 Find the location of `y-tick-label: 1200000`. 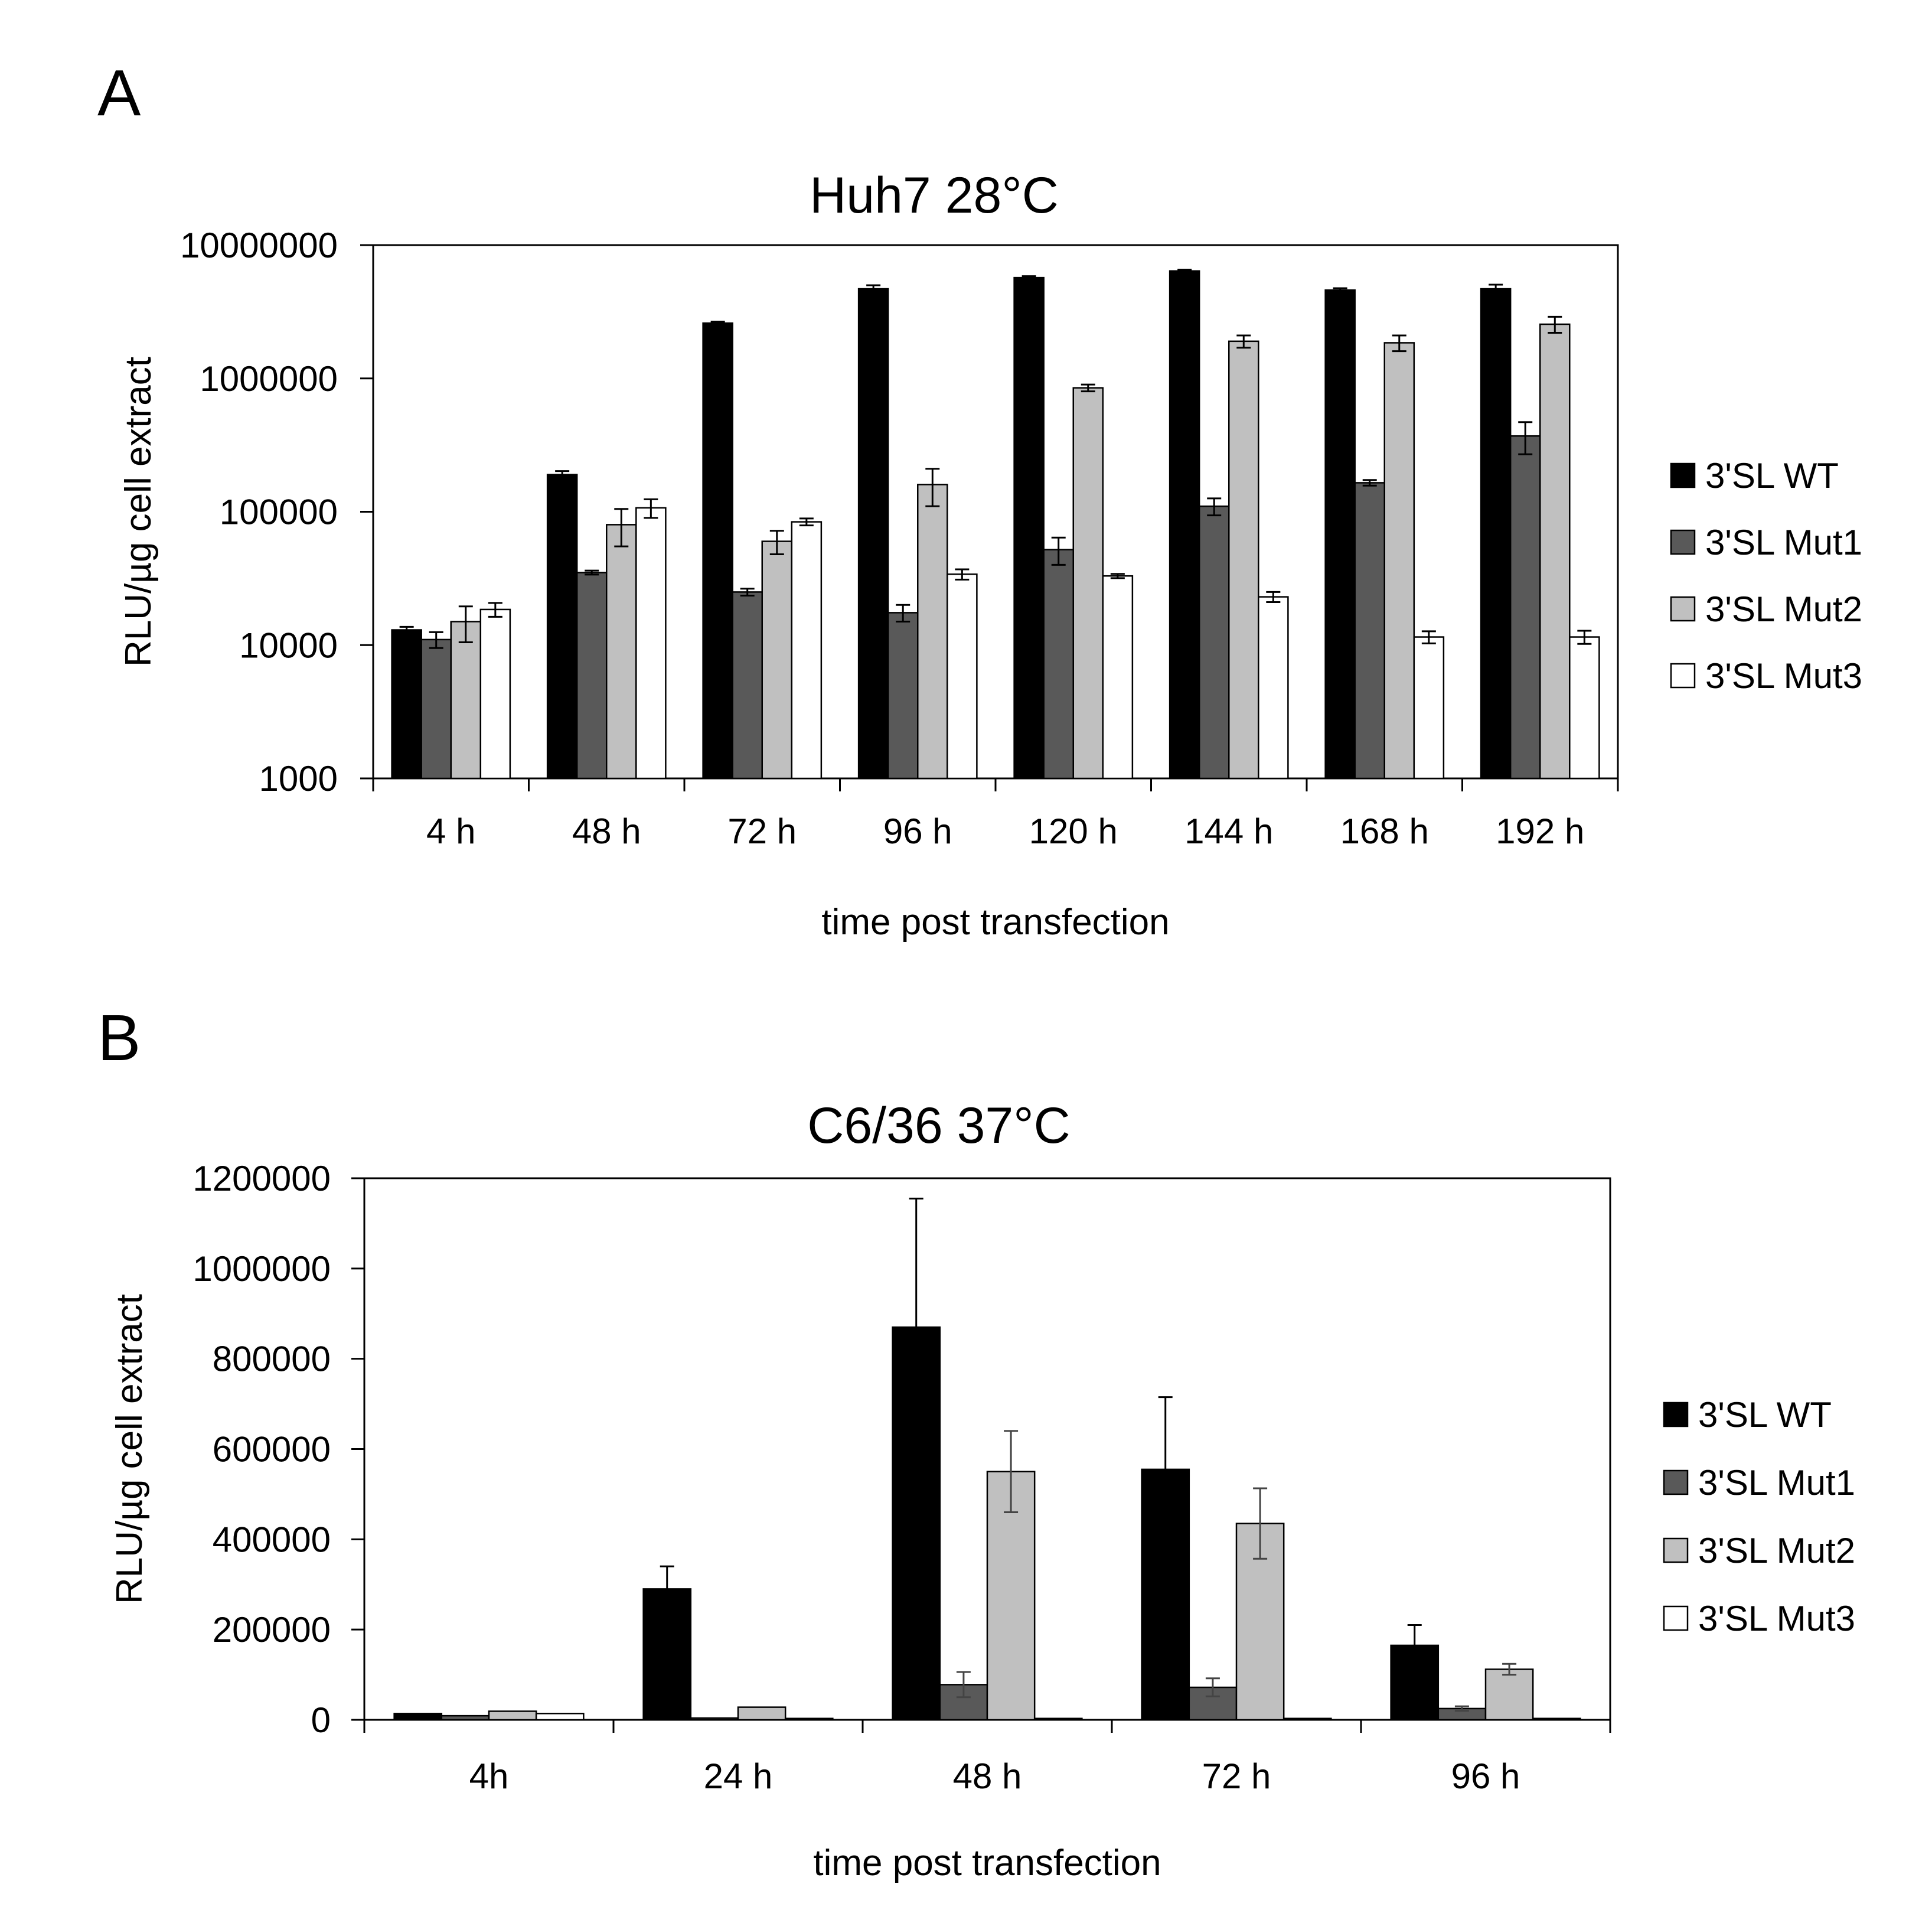

y-tick-label: 1200000 is located at coordinates (261, 1178).